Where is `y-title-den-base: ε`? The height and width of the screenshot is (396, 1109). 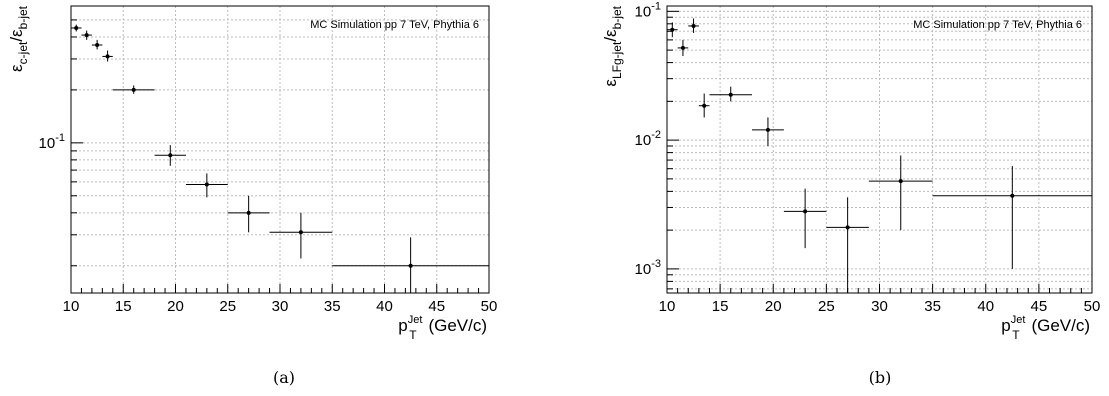
y-title-den-base: ε is located at coordinates (610, 33).